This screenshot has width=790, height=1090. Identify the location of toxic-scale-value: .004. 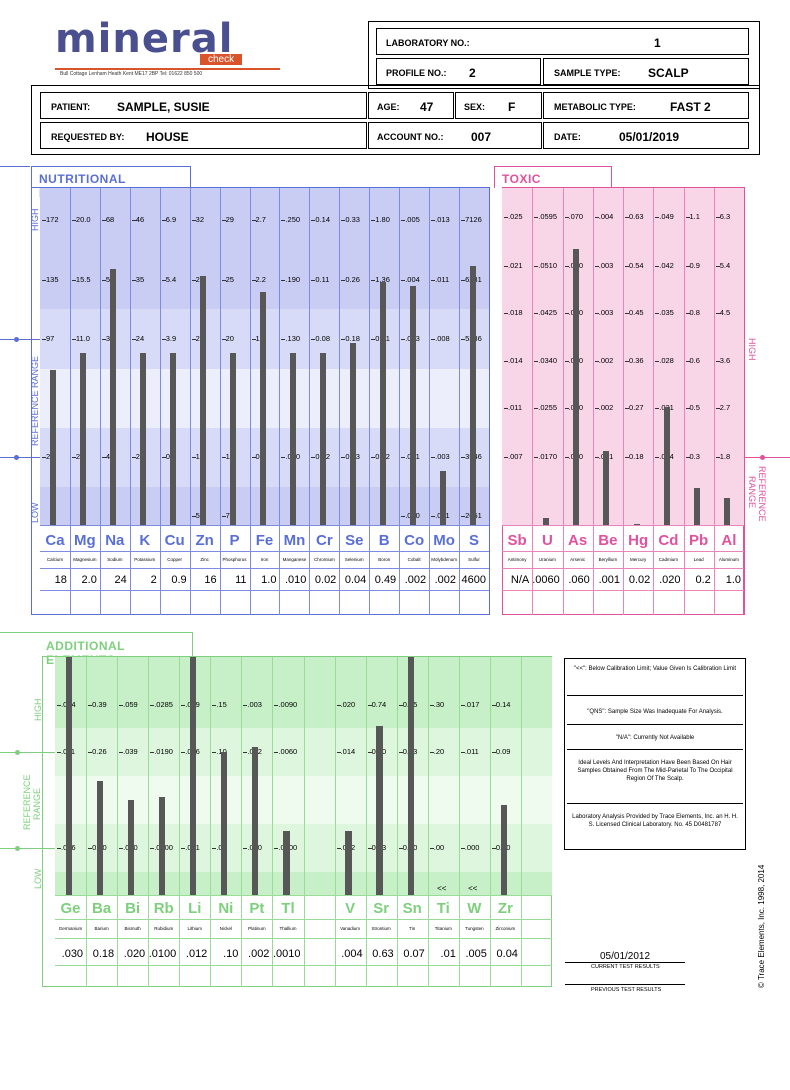
(606, 216).